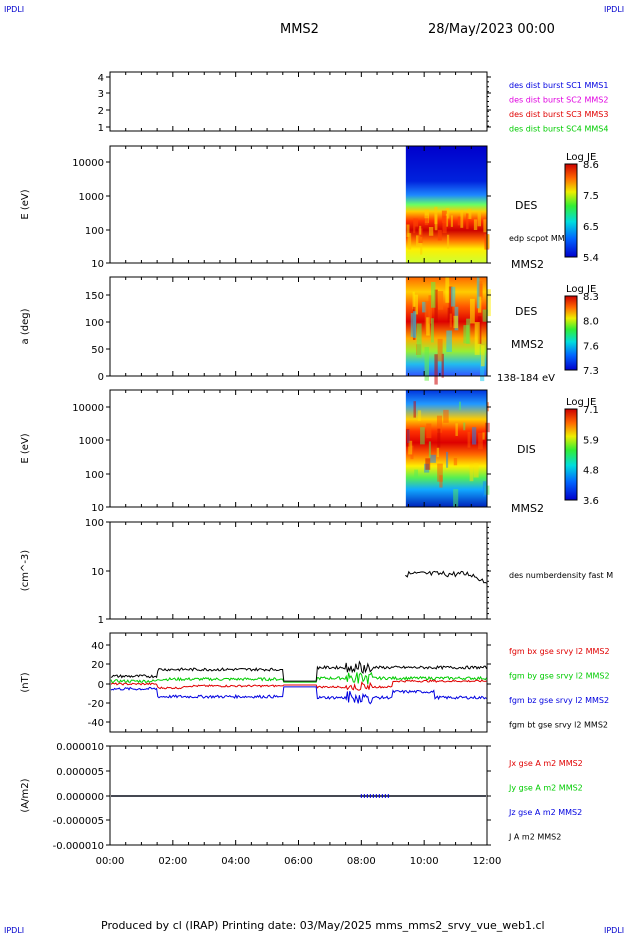 This screenshot has height=935, width=630. I want to click on y-axis-label: E (eV), so click(25, 448).